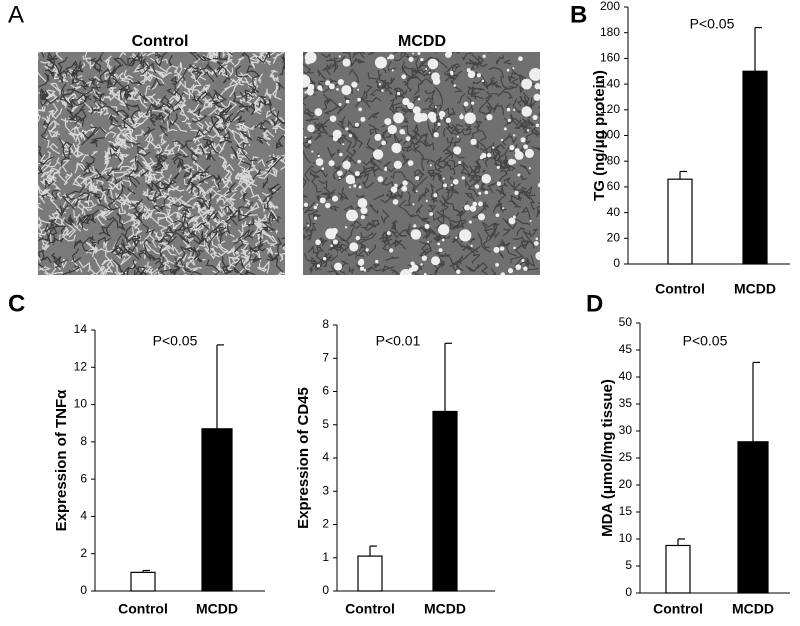 This screenshot has height=626, width=800. Describe the element at coordinates (626, 403) in the screenshot. I see `y-tick-label: 35` at that location.